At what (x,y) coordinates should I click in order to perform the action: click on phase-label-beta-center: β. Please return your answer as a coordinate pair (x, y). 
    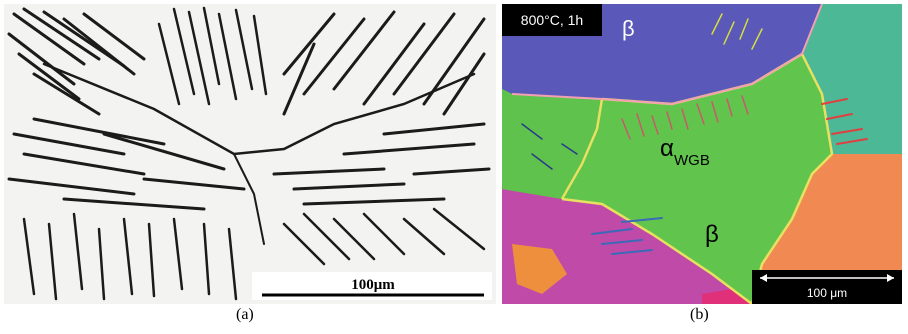
    Looking at the image, I should click on (712, 234).